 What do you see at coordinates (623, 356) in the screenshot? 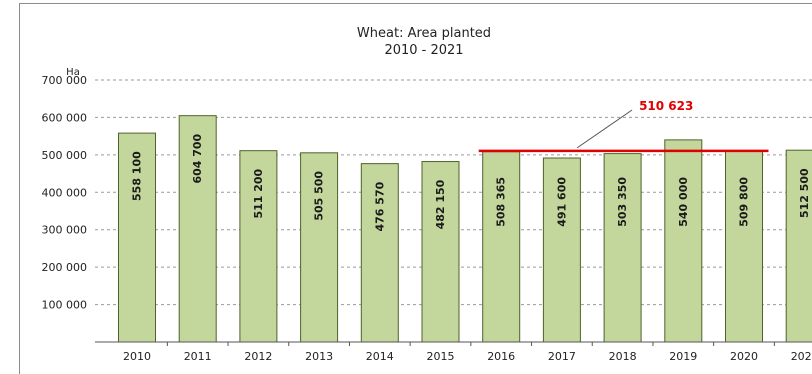
I see `x-tick-label: 2018` at bounding box center [623, 356].